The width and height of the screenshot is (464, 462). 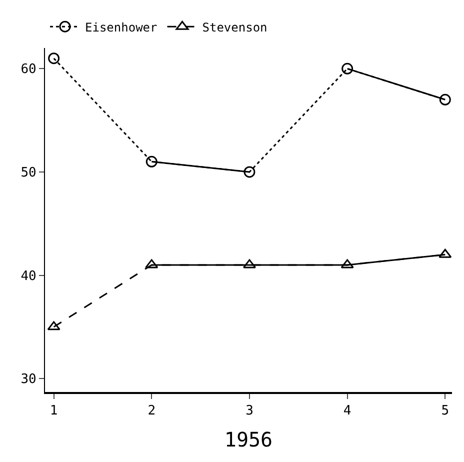 I want to click on x-tick-label: 5, so click(x=445, y=411).